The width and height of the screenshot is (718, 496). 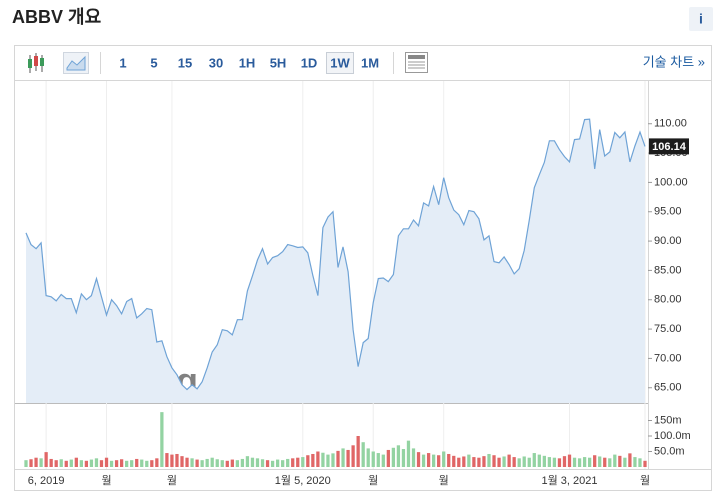 I want to click on interval-button: 1D, so click(x=309, y=62).